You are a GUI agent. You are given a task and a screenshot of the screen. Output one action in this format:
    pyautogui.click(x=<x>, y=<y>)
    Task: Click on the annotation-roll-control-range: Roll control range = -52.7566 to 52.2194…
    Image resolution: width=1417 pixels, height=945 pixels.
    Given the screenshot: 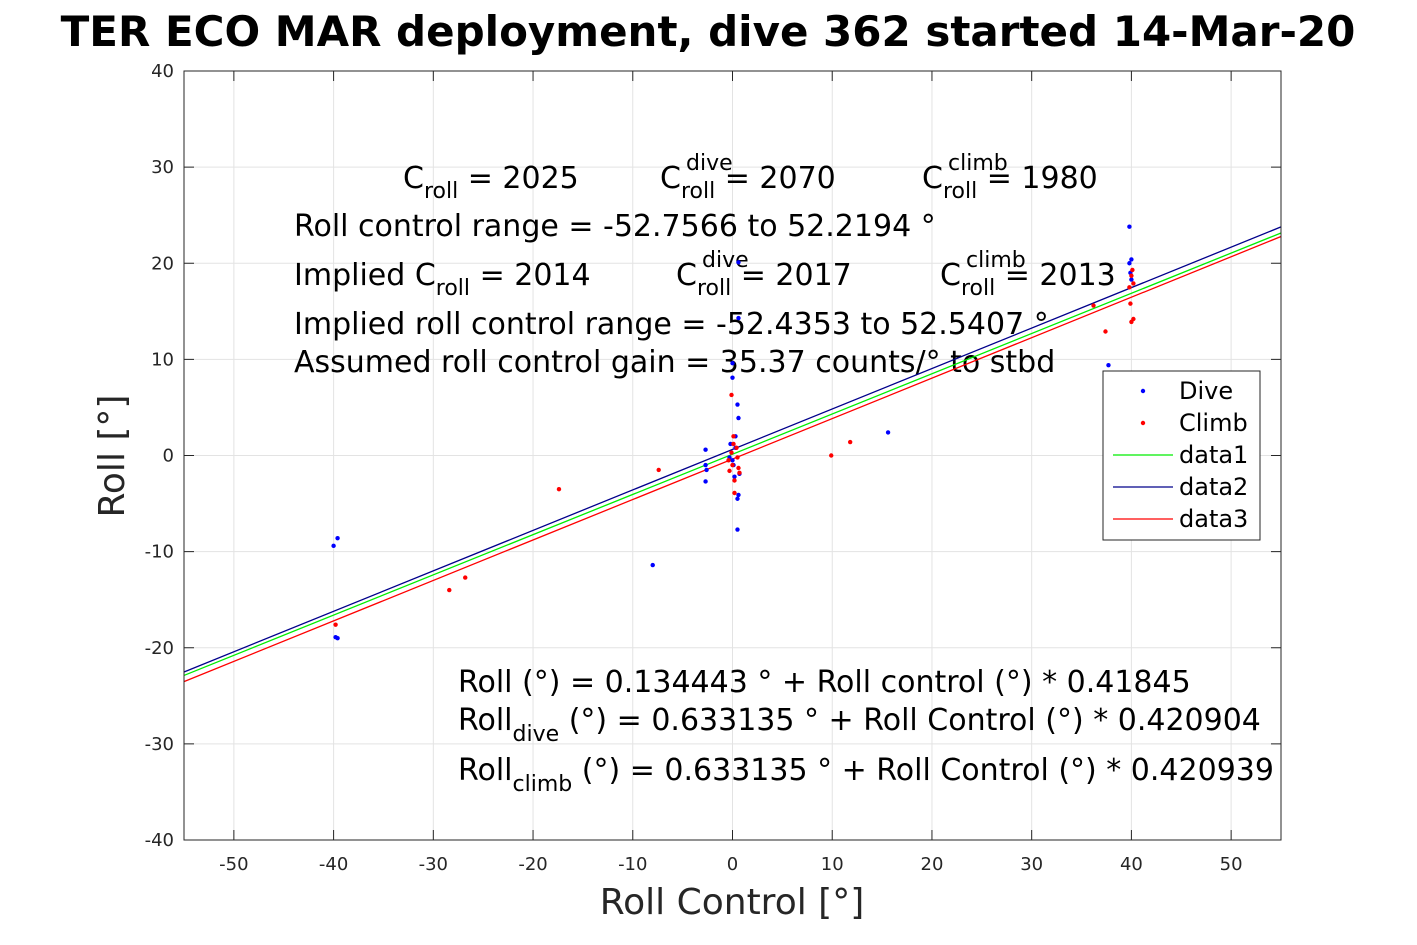 What is the action you would take?
    pyautogui.click(x=615, y=226)
    